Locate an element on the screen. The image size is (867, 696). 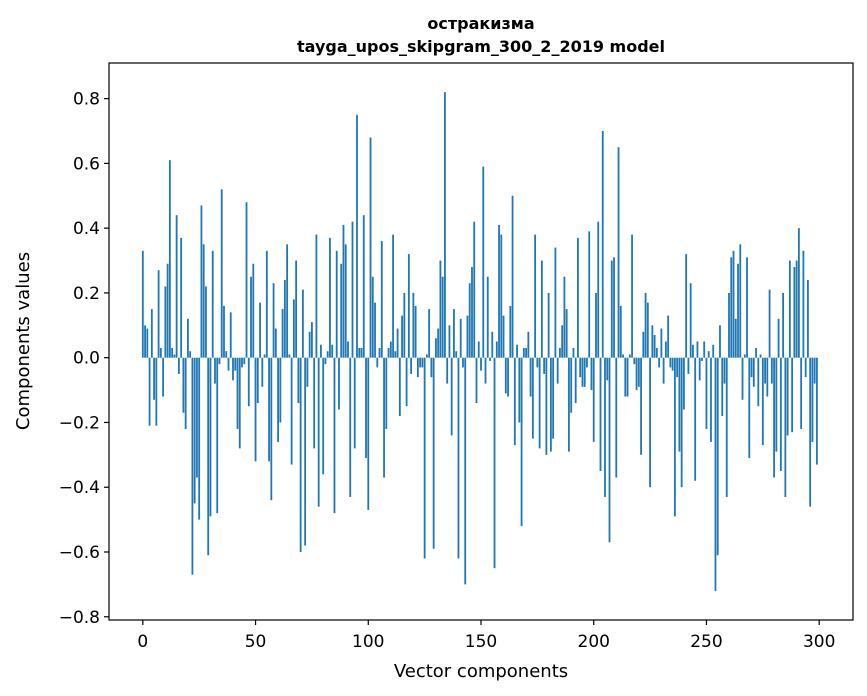
y-tick-label: −0.8 is located at coordinates (79, 618).